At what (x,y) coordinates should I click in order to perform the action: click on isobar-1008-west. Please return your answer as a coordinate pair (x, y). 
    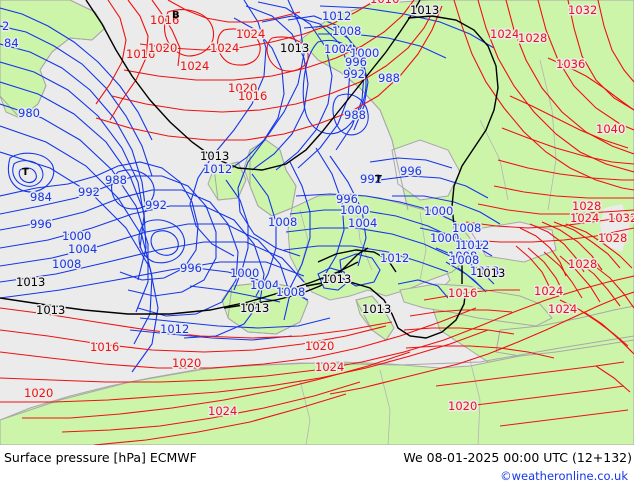
    Looking at the image, I should click on (271, 128).